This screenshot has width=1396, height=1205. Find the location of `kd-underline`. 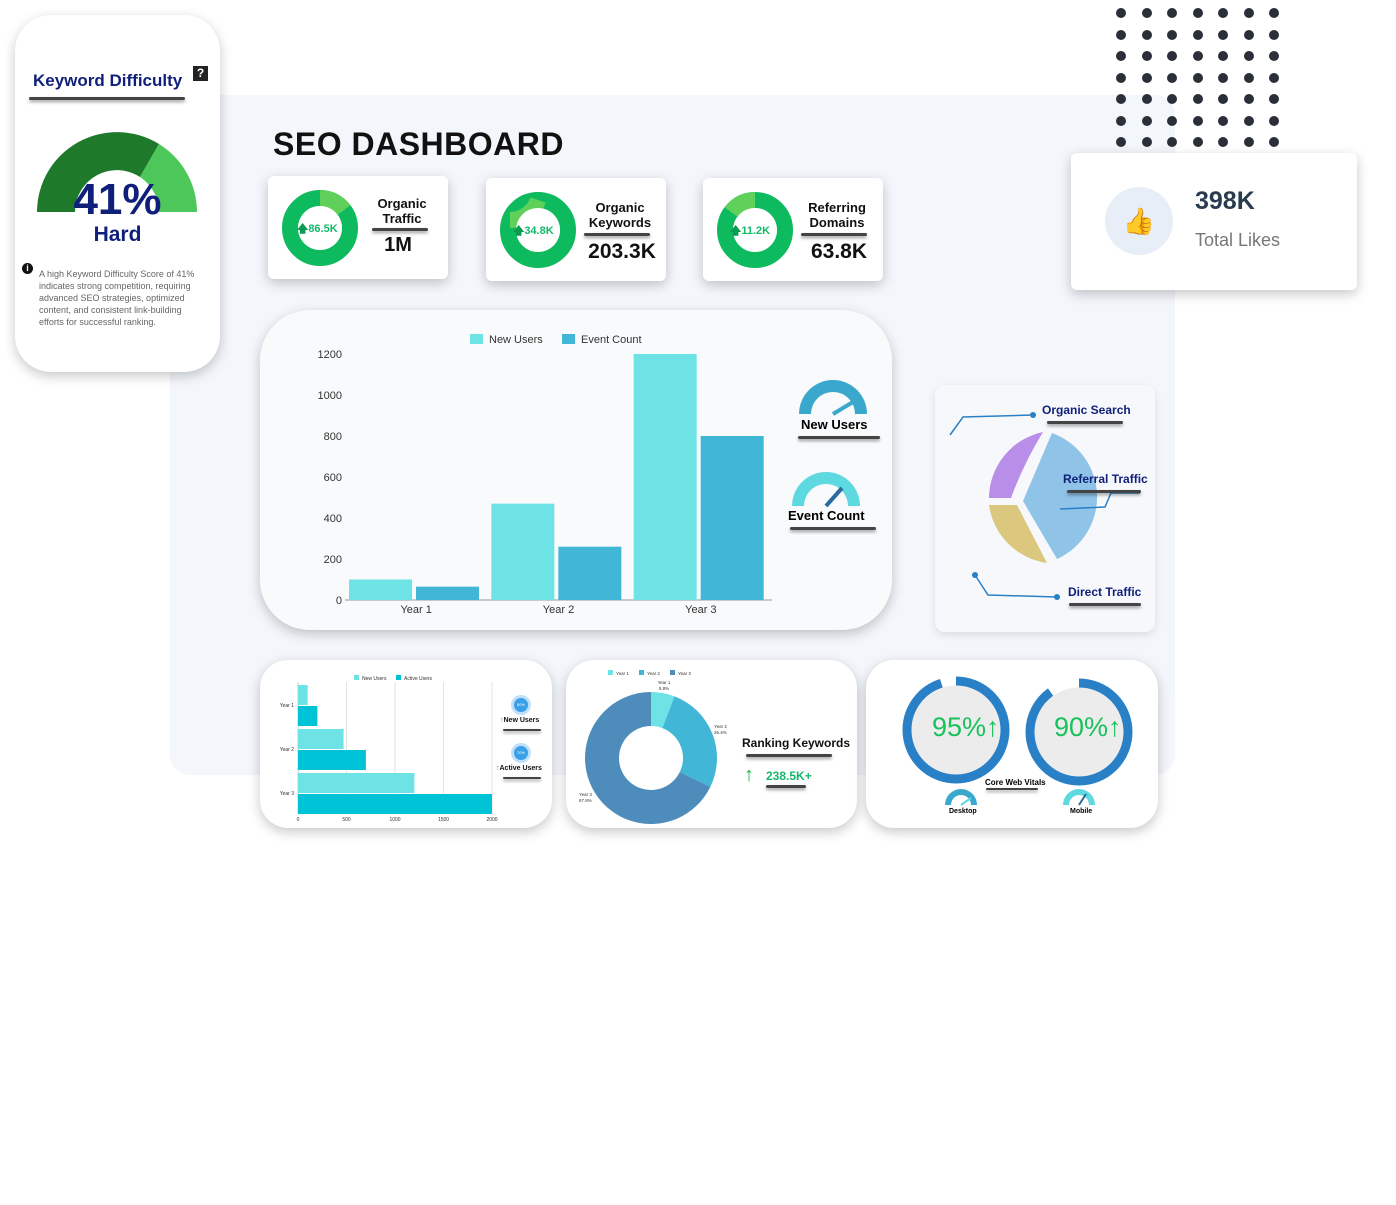

kd-underline is located at coordinates (107, 98).